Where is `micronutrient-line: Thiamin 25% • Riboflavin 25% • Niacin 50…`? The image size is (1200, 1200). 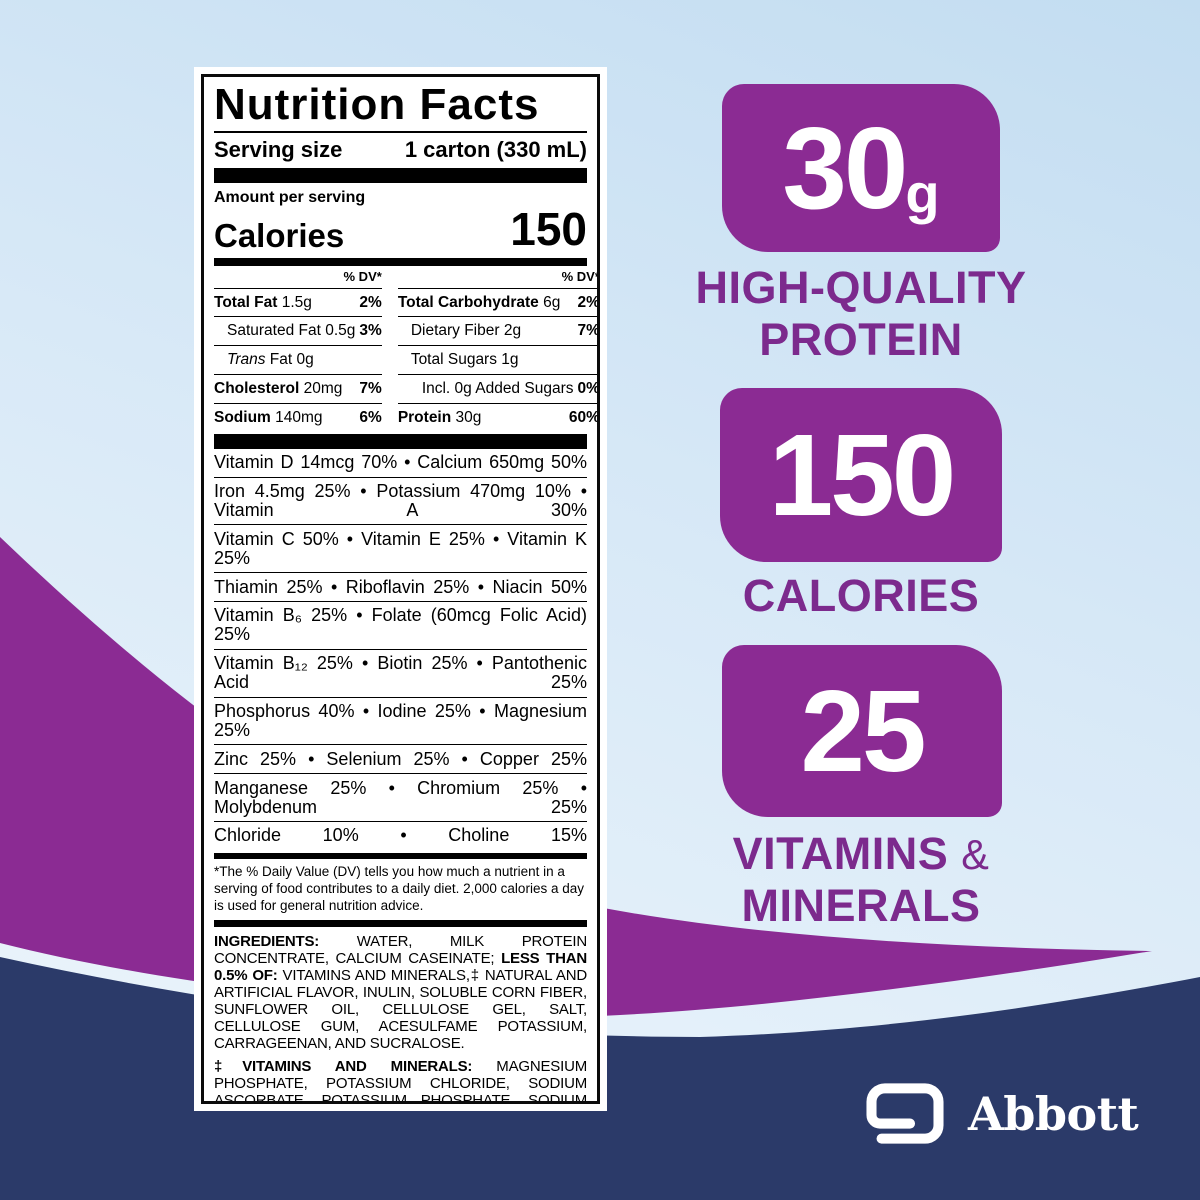 micronutrient-line: Thiamin 25% • Riboflavin 25% • Niacin 50… is located at coordinates (400, 586).